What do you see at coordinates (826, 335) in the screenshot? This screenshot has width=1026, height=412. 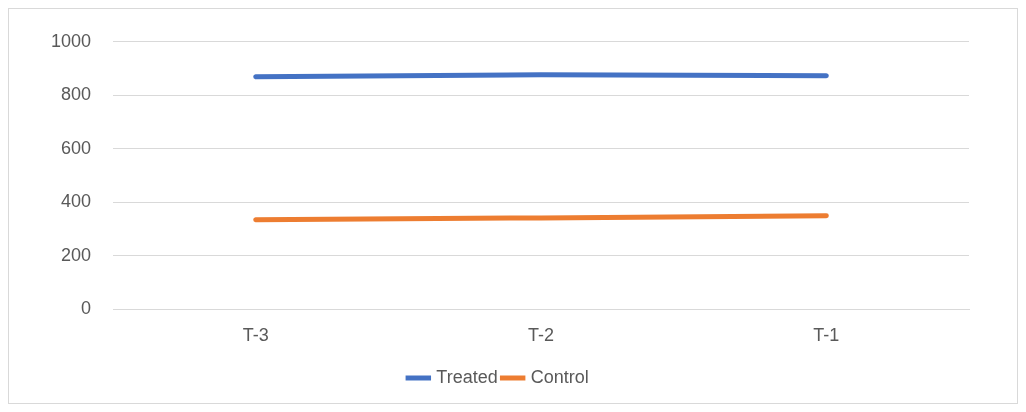 I see `x-tick-label: T-1` at bounding box center [826, 335].